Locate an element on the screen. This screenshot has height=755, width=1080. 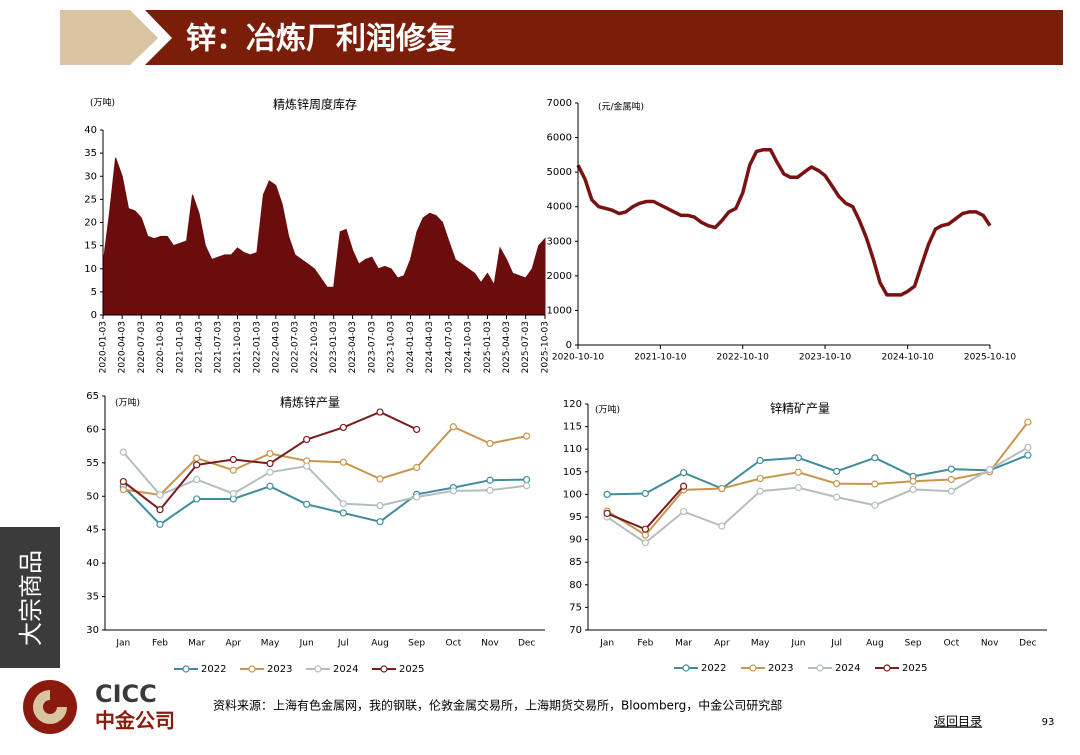
x-tick-label: 2025-10-10 is located at coordinates (990, 358).